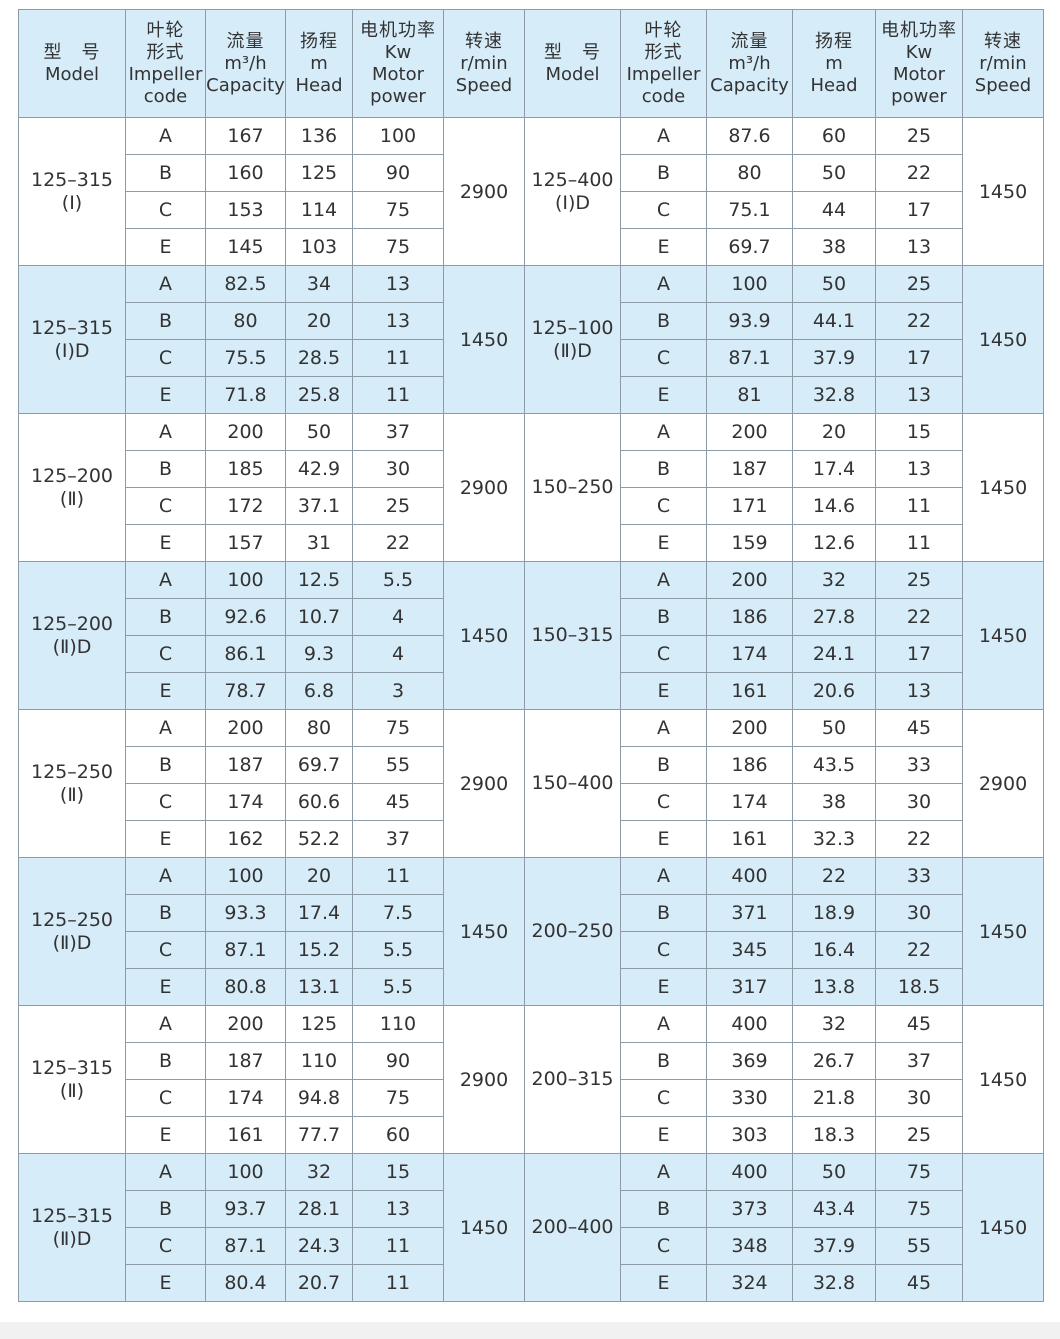 This screenshot has height=1339, width=1060. I want to click on head-cell: 50, so click(834, 173).